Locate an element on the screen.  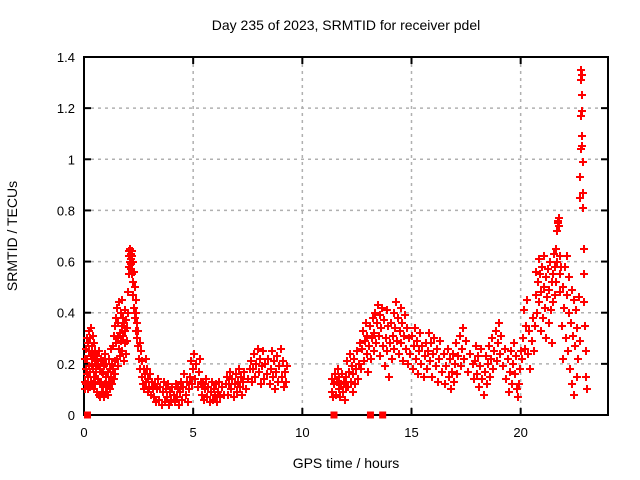
x-tick-label: 5 is located at coordinates (193, 432).